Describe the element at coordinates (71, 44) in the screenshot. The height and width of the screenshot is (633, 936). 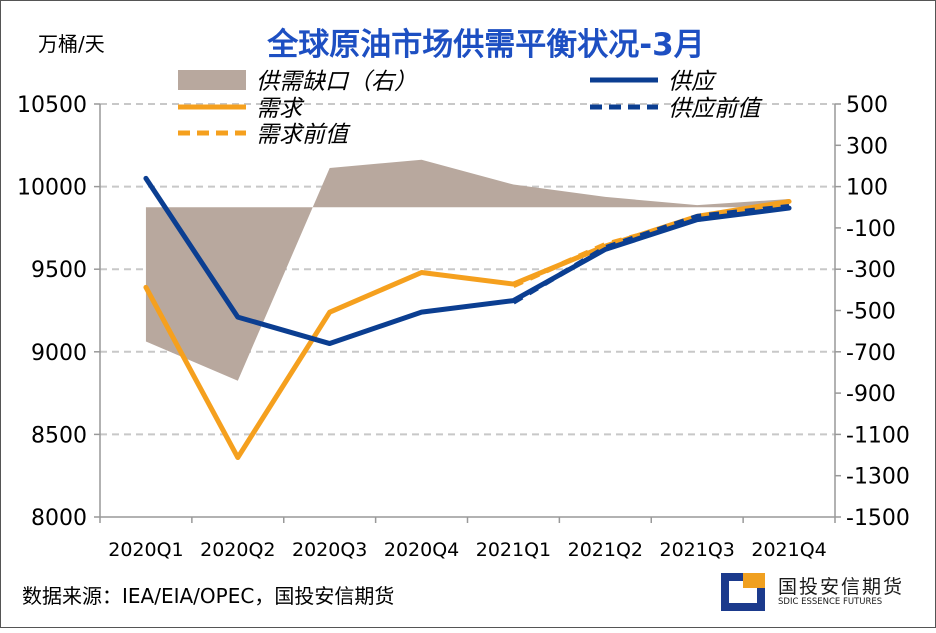
I see `left-axis-unit: 万桶/天` at that location.